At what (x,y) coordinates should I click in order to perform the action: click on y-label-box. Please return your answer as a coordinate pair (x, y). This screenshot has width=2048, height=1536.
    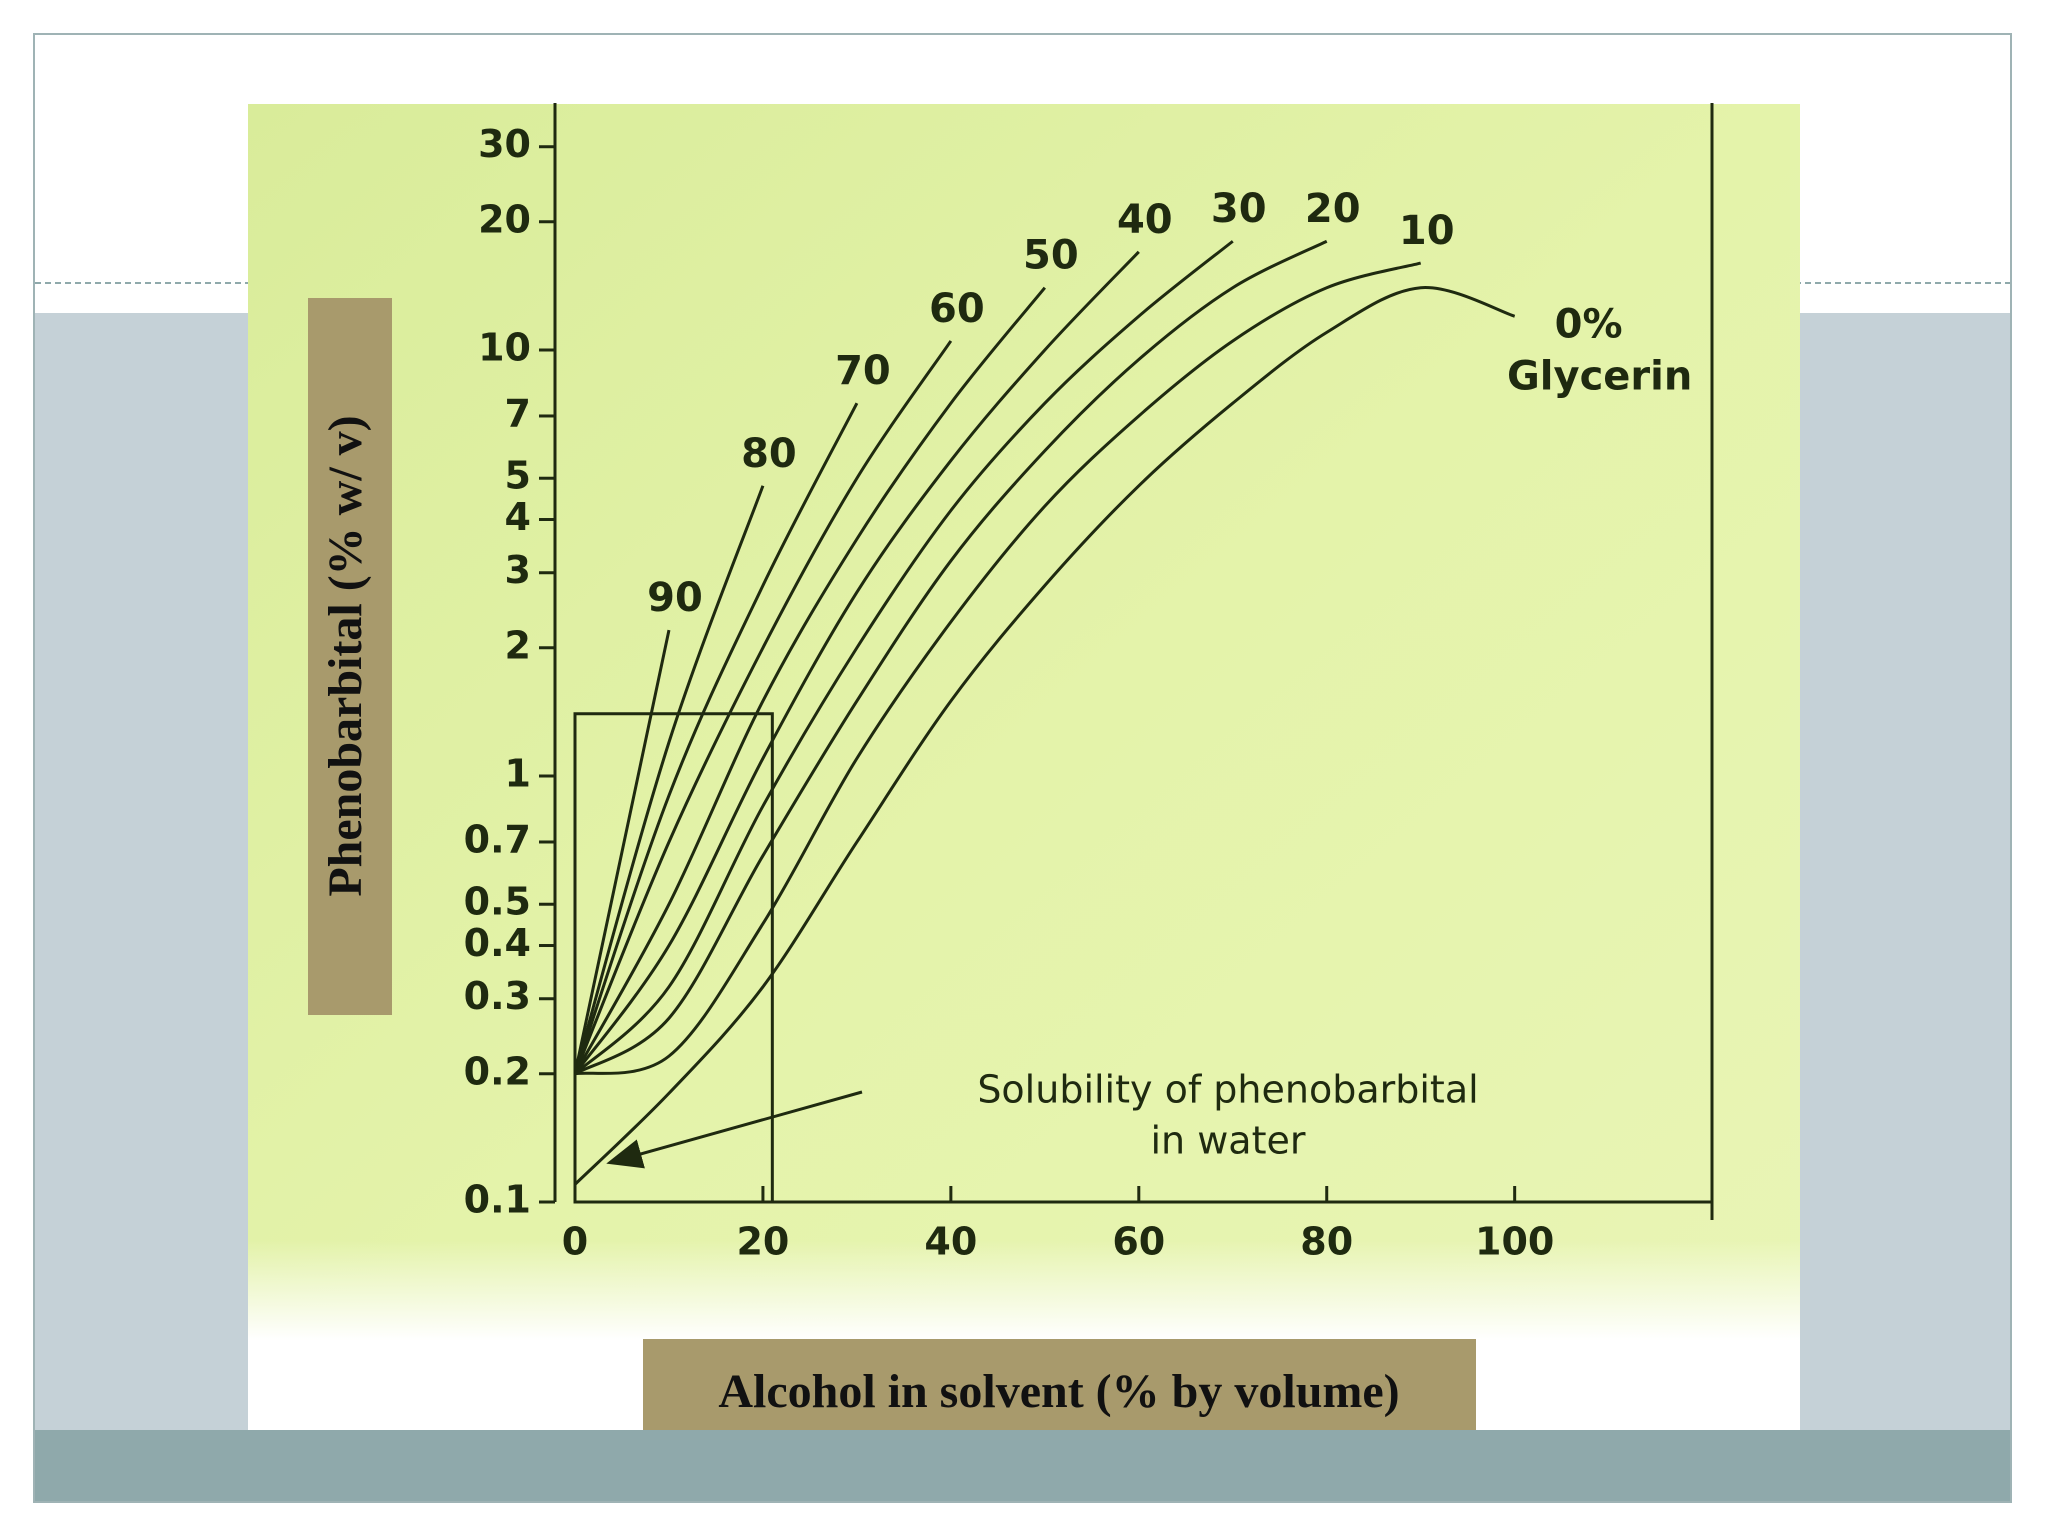
    Looking at the image, I should click on (350, 656).